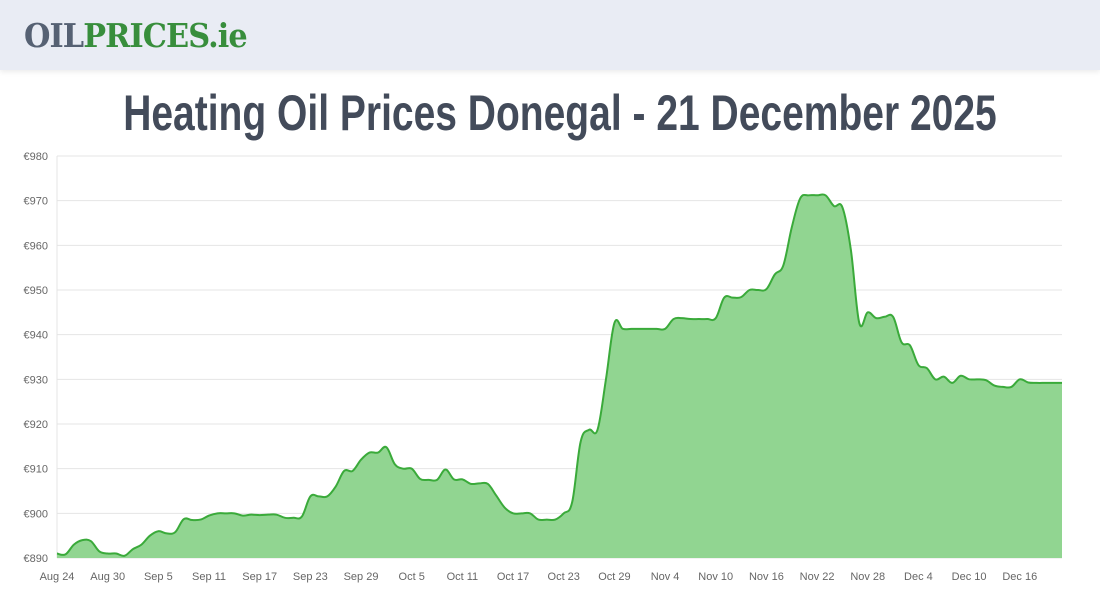 The image size is (1100, 600). Describe the element at coordinates (463, 577) in the screenshot. I see `x-tick-label: Oct 11` at that location.